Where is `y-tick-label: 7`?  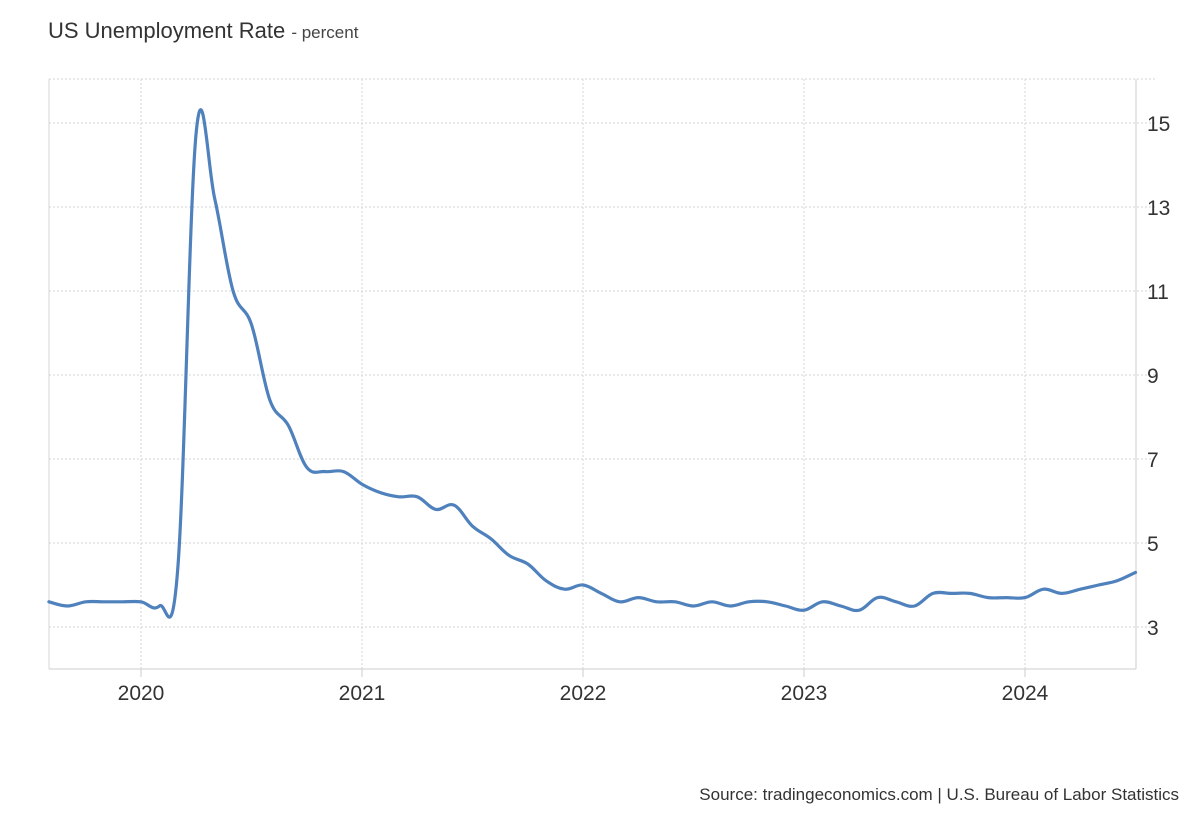 y-tick-label: 7 is located at coordinates (1153, 460).